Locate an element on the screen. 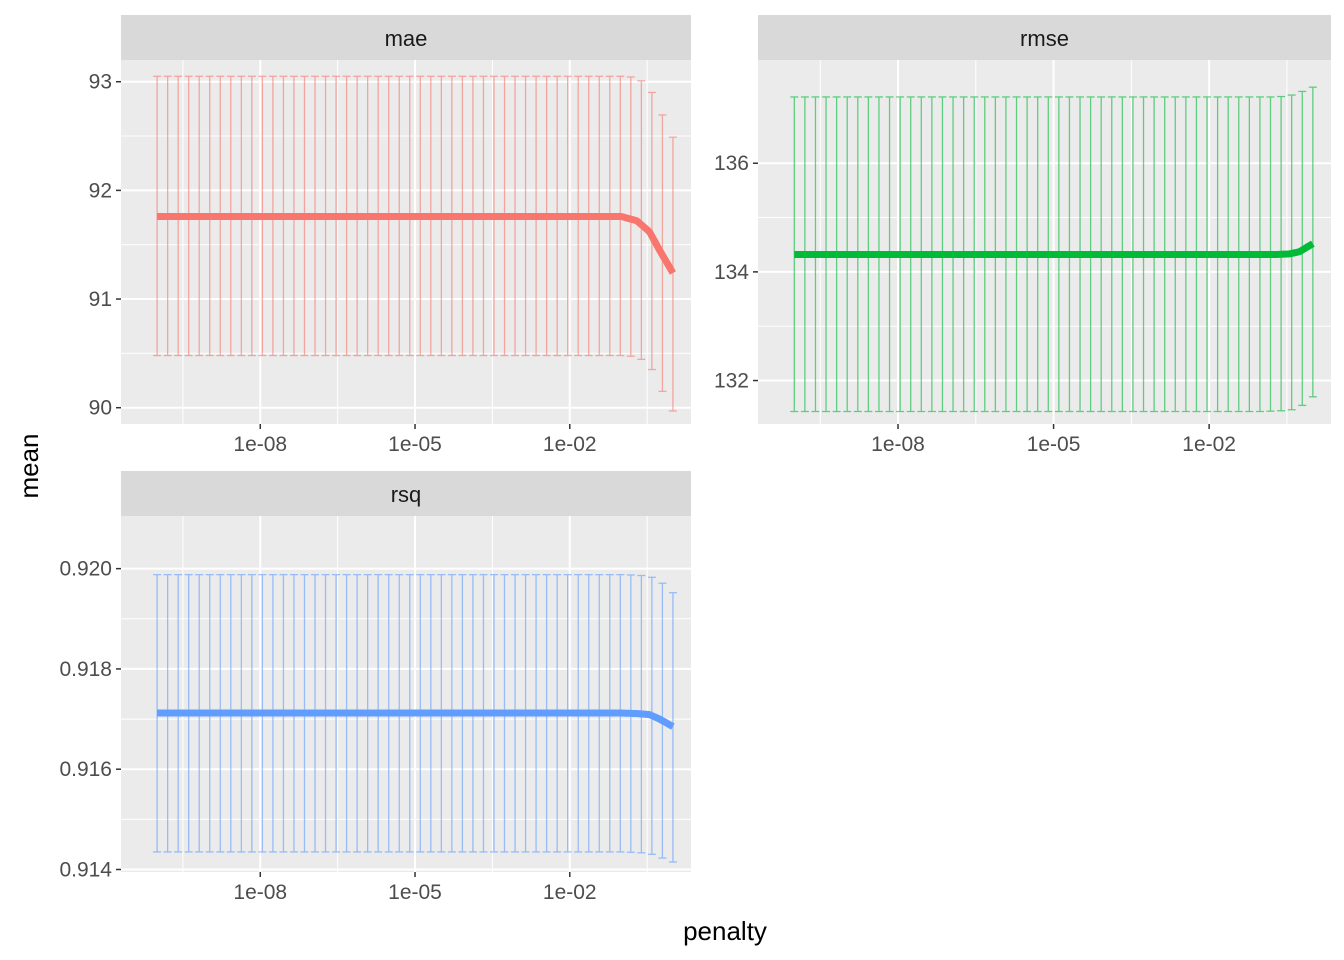 The height and width of the screenshot is (960, 1344). facet-strip-label: rsq is located at coordinates (406, 494).